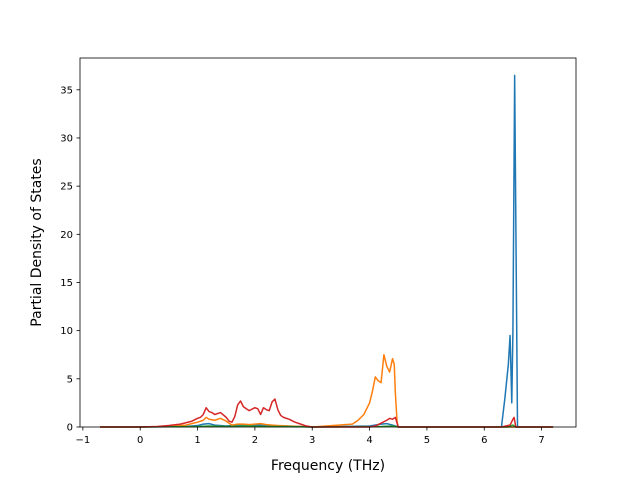  I want to click on y-tick-label: 20, so click(66, 235).